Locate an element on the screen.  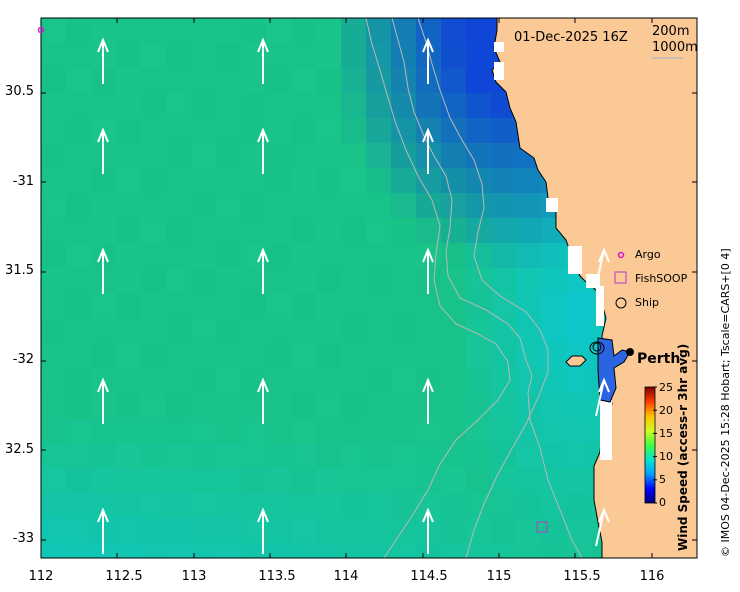
colorbar-tick-label: 15 is located at coordinates (666, 433).